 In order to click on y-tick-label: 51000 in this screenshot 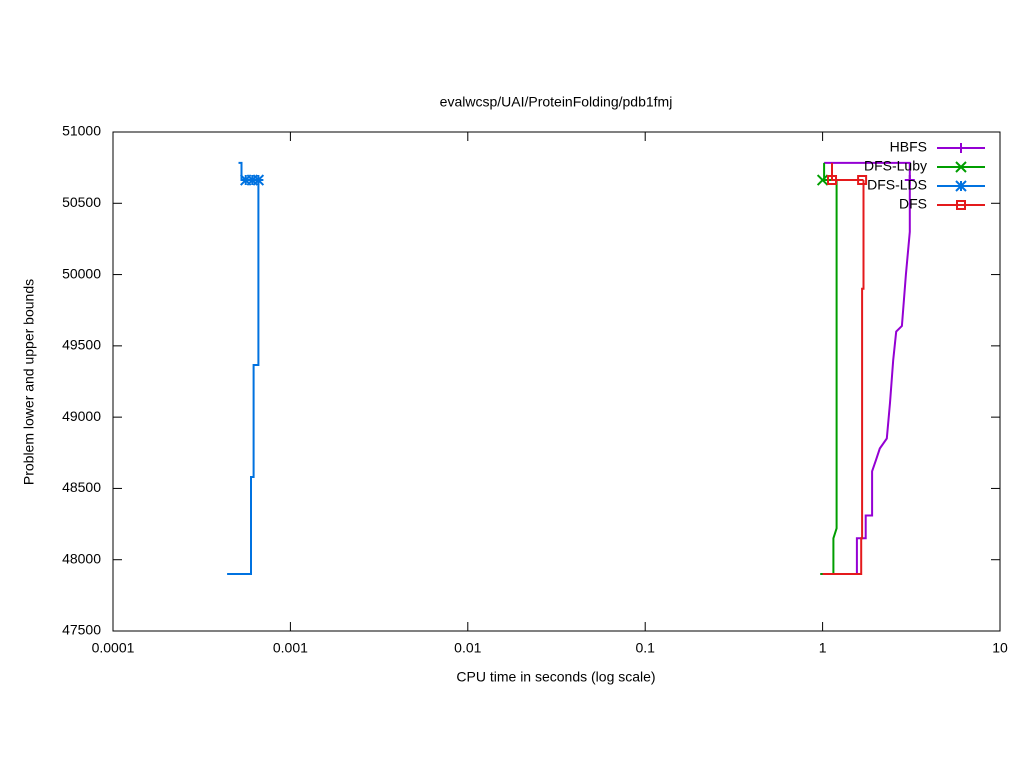, I will do `click(81, 131)`.